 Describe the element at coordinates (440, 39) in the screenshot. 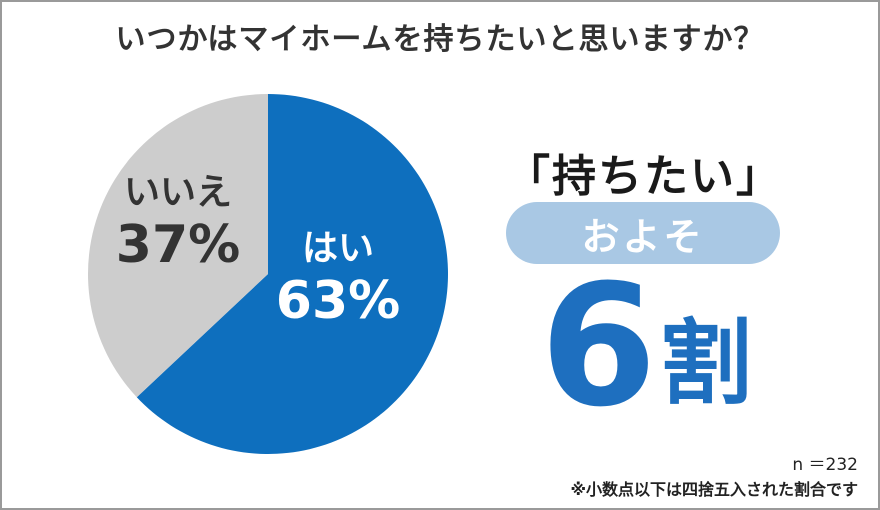

I see `chart-title: いつかはマイホームを持ちたいと思いますか？` at that location.